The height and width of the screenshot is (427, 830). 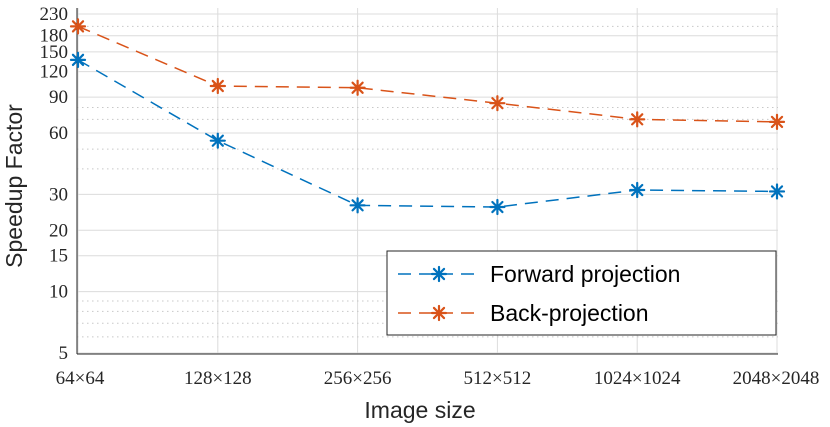 I want to click on y-tick-label: 180, so click(x=54, y=36).